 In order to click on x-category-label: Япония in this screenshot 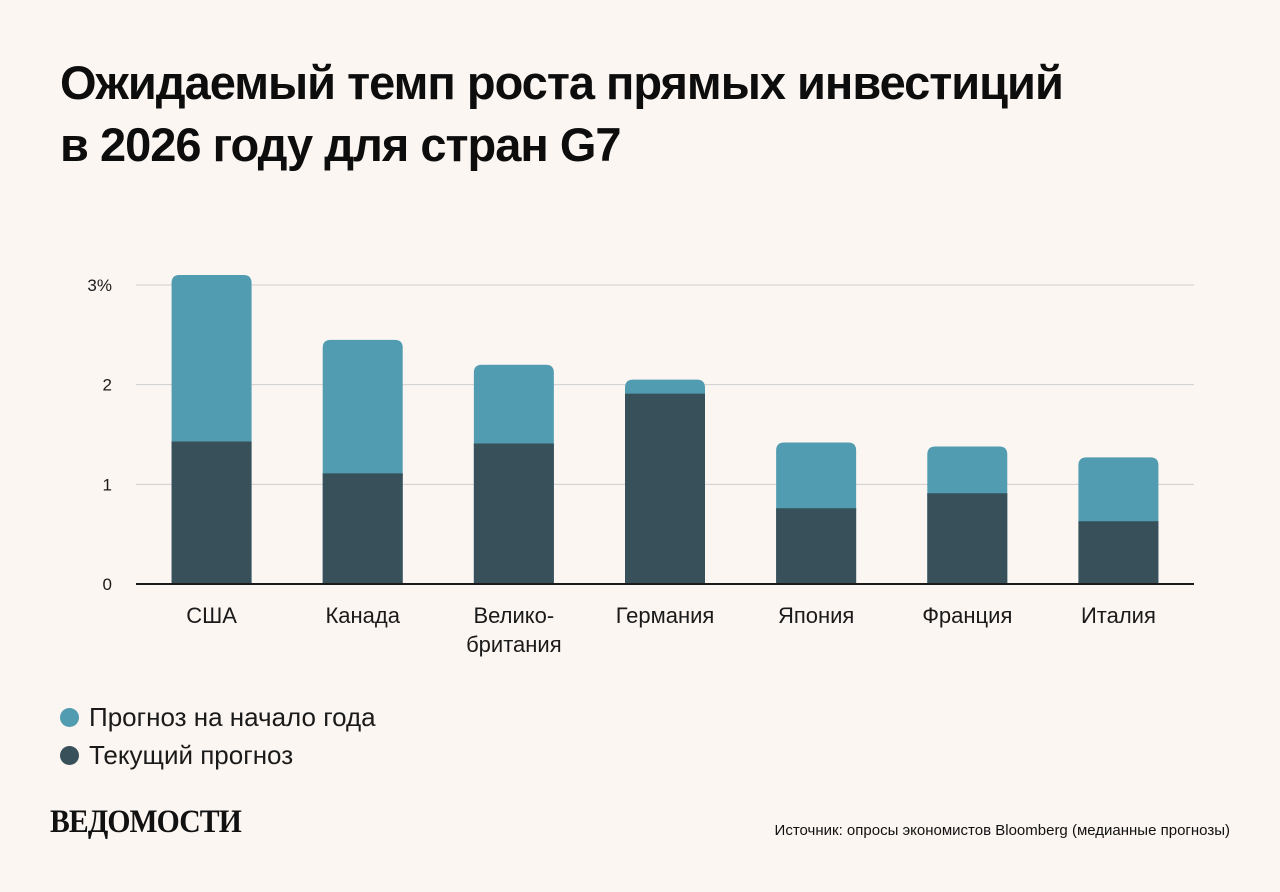, I will do `click(816, 615)`.